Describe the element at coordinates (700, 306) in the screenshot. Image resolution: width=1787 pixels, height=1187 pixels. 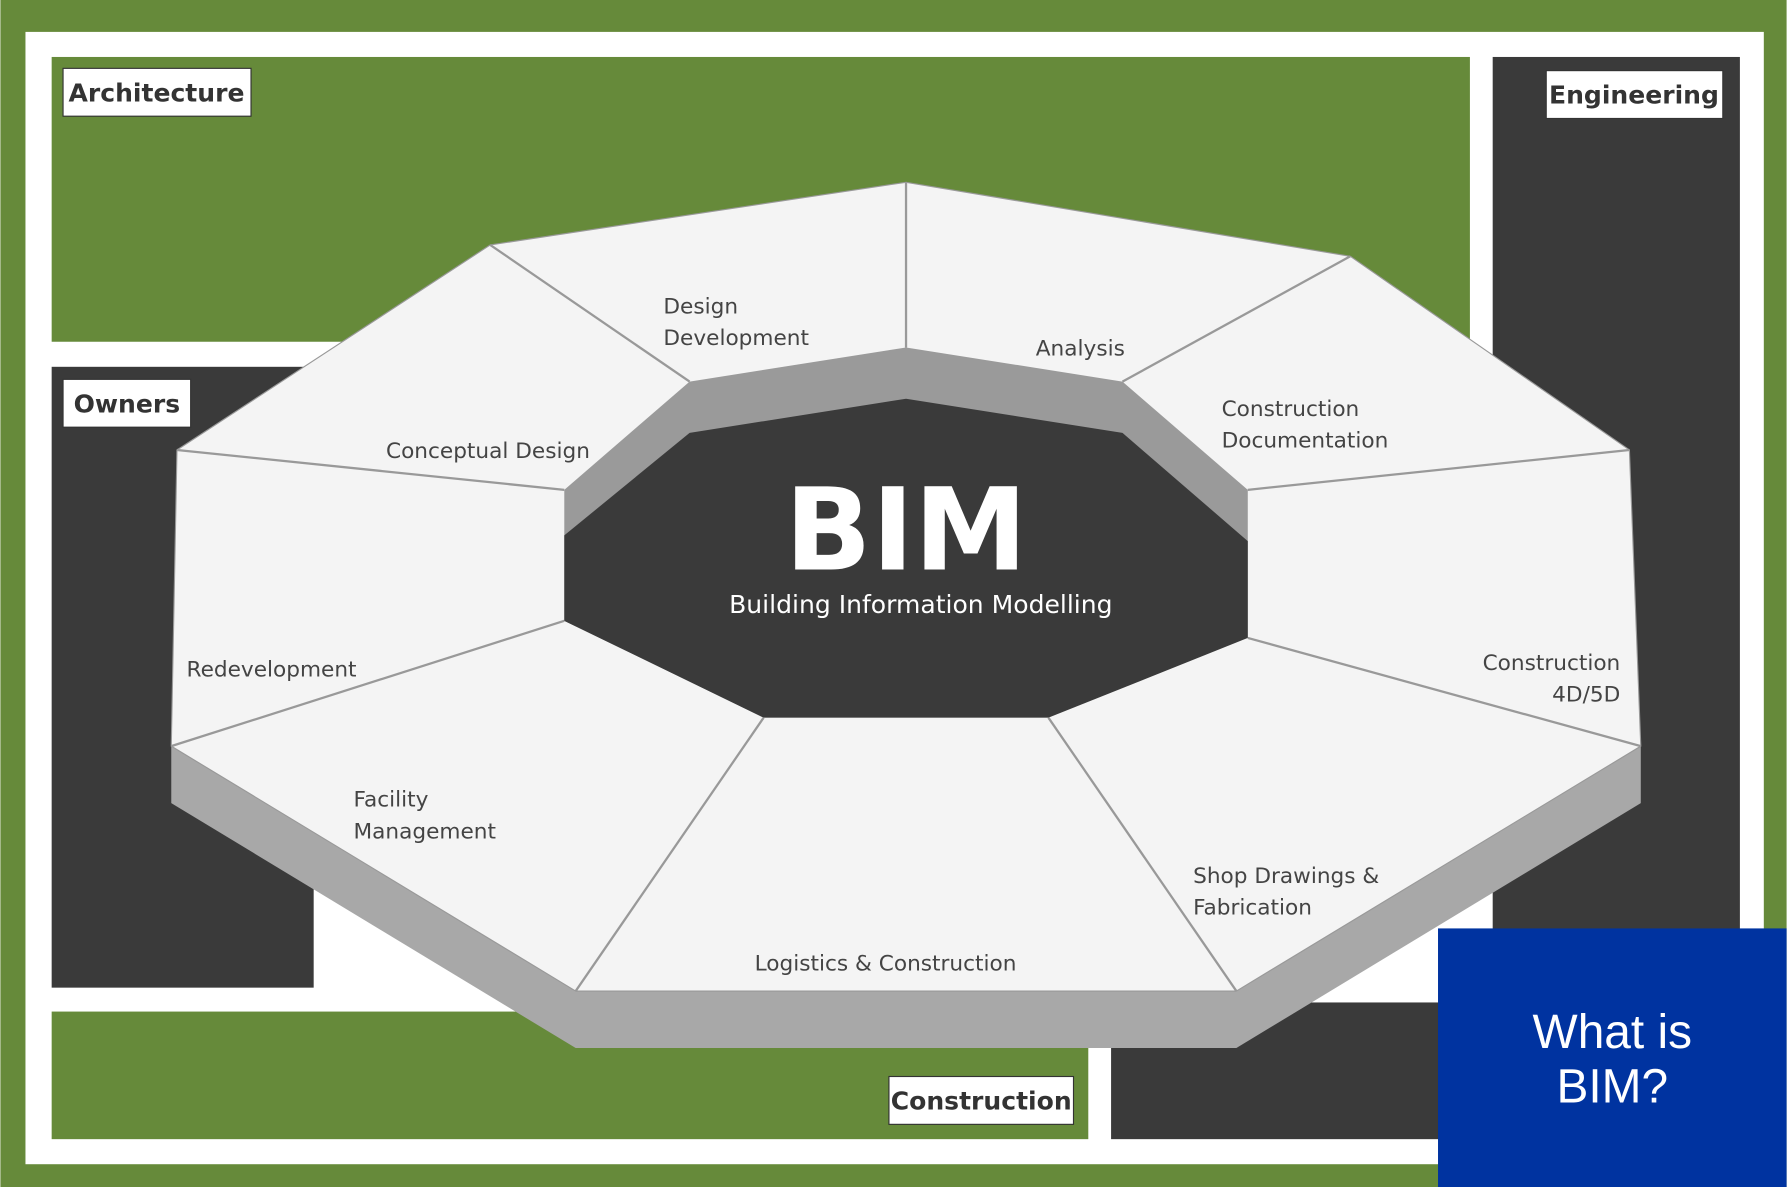
I see `stage-label: Design` at that location.